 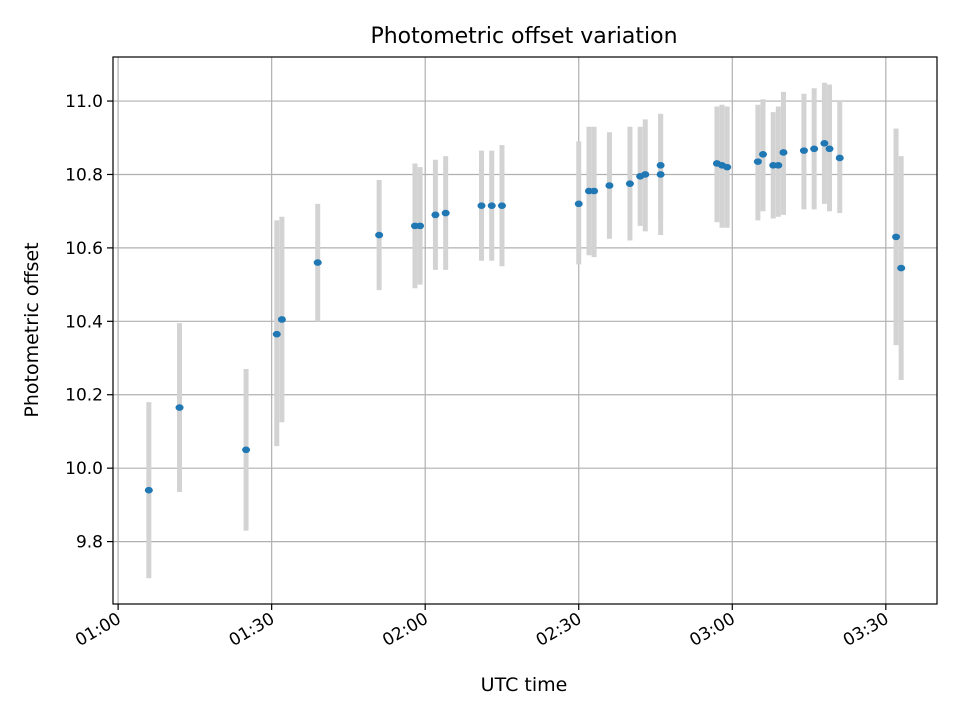 What do you see at coordinates (84, 396) in the screenshot?
I see `y-tick-label: 10.2` at bounding box center [84, 396].